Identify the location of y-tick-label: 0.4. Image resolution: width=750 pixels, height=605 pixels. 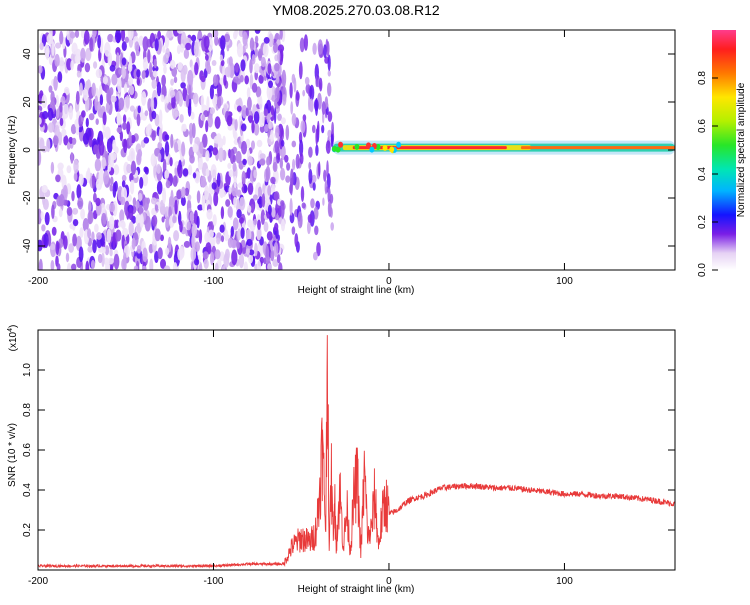
(27, 490).